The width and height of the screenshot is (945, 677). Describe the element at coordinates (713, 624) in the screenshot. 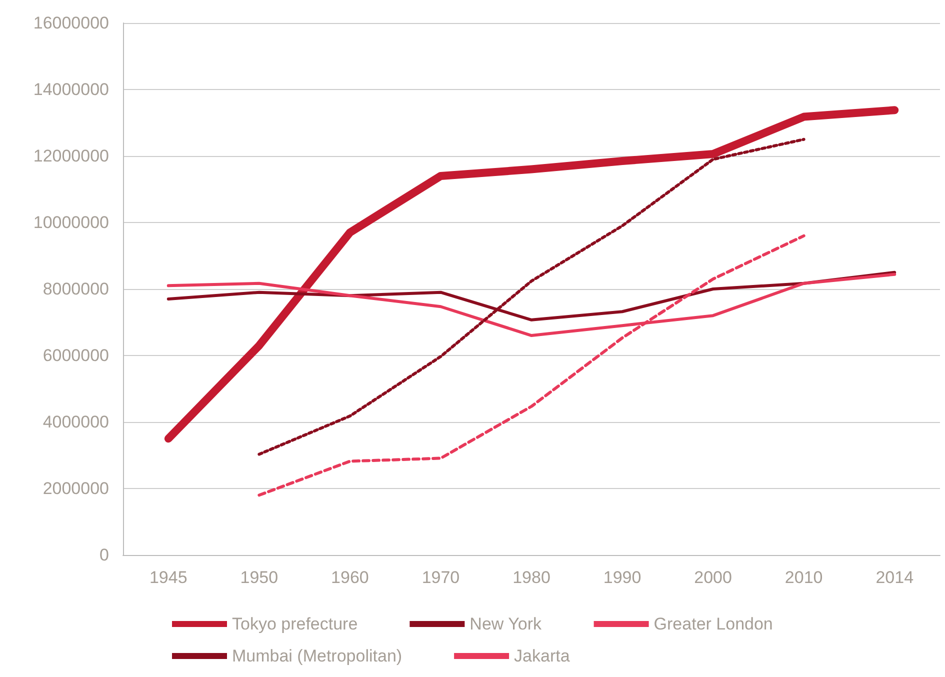

I see `legend-label: Greater London` at that location.